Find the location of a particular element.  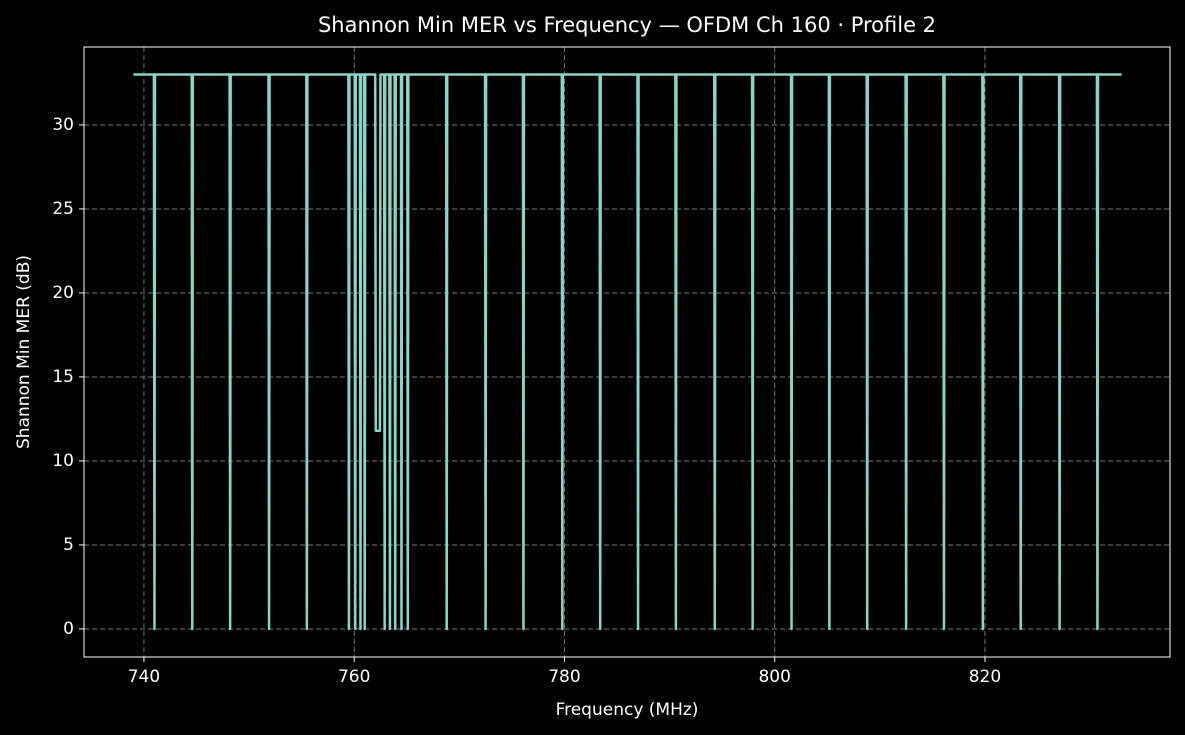

y-tick-label: 20 is located at coordinates (63, 293).